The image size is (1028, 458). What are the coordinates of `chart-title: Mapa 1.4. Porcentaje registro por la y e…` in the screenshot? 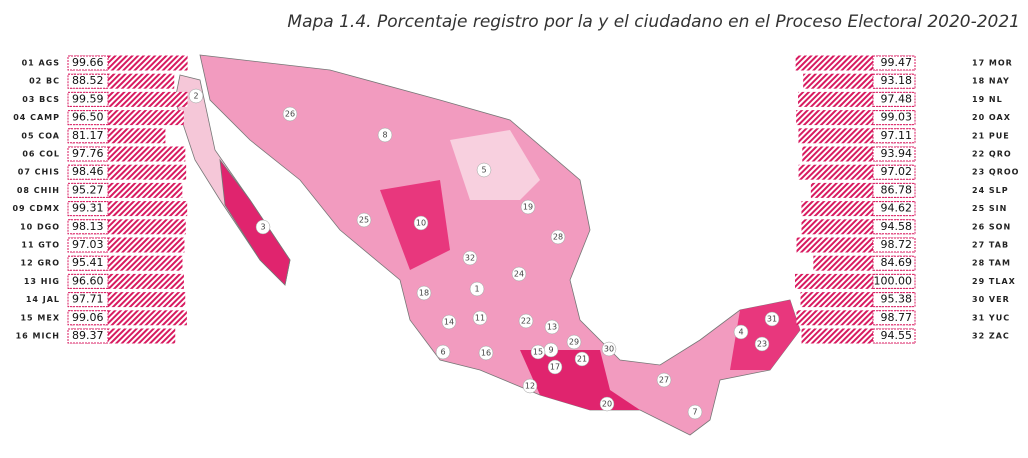 It's located at (653, 22).